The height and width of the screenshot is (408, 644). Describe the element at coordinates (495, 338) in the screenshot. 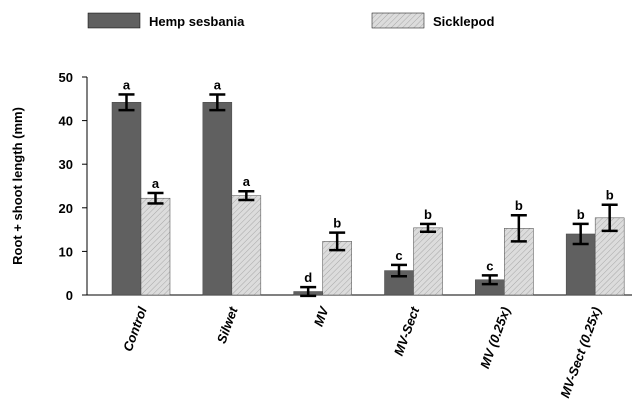

I see `x-tick-label: MV (0.25x)` at that location.